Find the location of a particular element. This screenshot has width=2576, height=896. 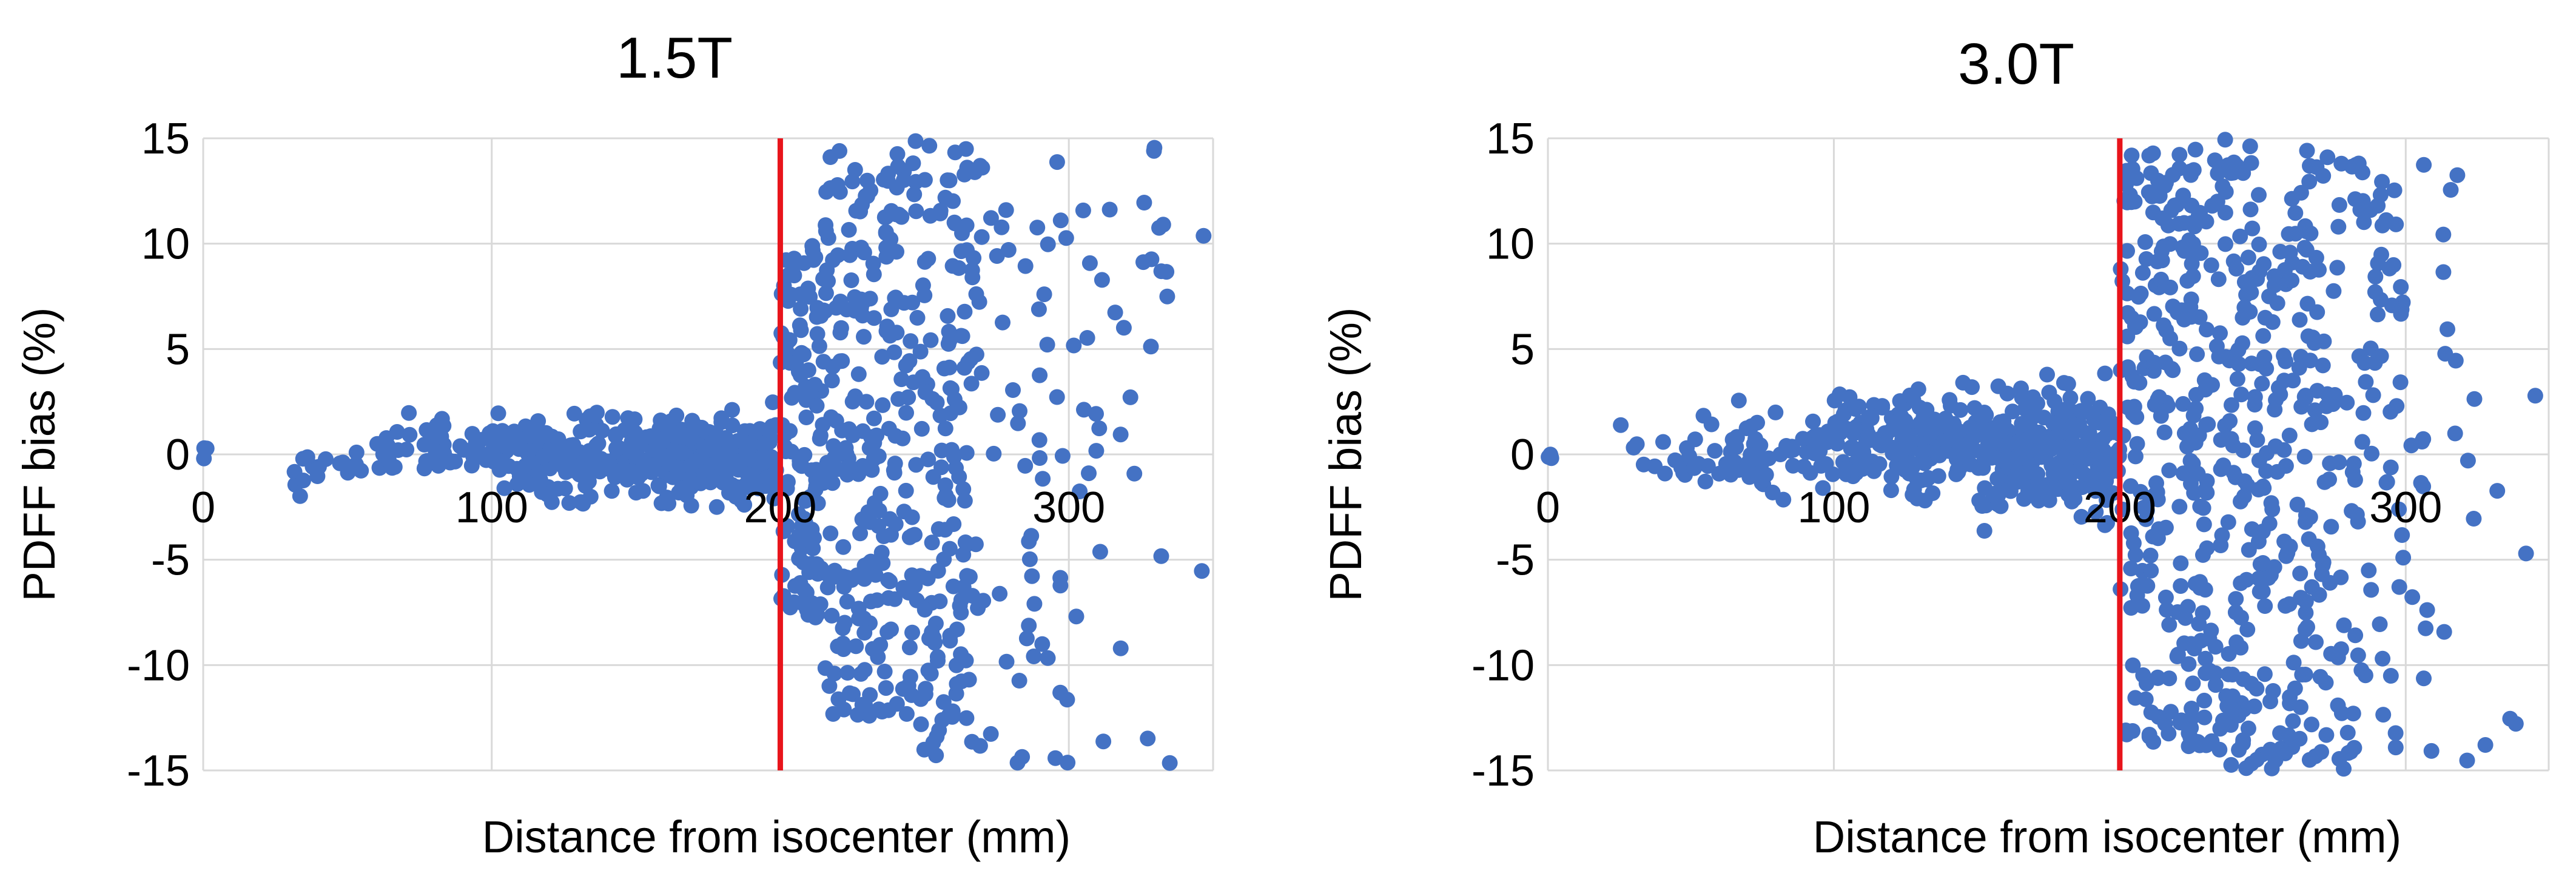

x-axis-label: Distance from isocenter (mm) is located at coordinates (776, 837).